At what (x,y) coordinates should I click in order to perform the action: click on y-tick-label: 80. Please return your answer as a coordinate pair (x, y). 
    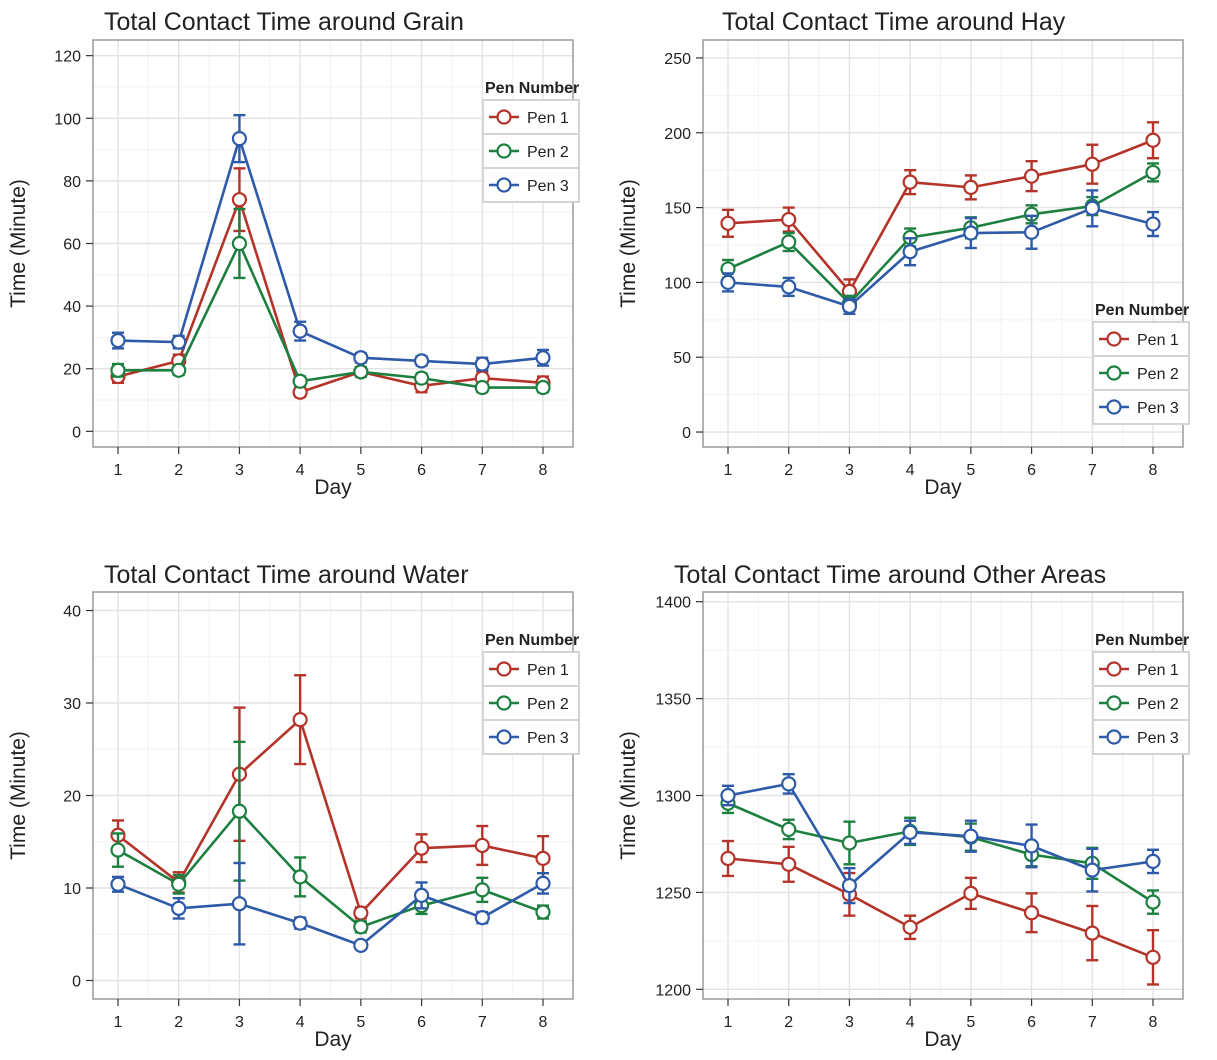
    Looking at the image, I should click on (72, 182).